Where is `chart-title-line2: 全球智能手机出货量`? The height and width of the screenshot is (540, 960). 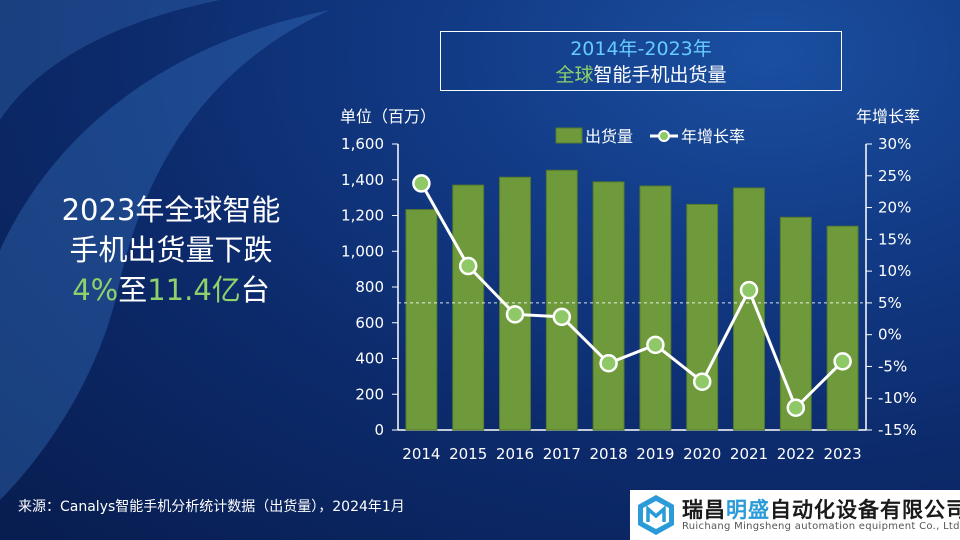 chart-title-line2: 全球智能手机出货量 is located at coordinates (641, 75).